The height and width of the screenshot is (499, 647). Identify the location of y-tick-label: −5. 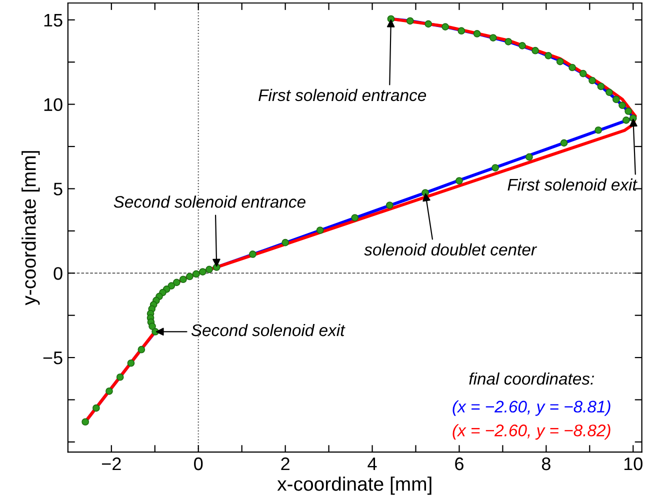
(52, 358).